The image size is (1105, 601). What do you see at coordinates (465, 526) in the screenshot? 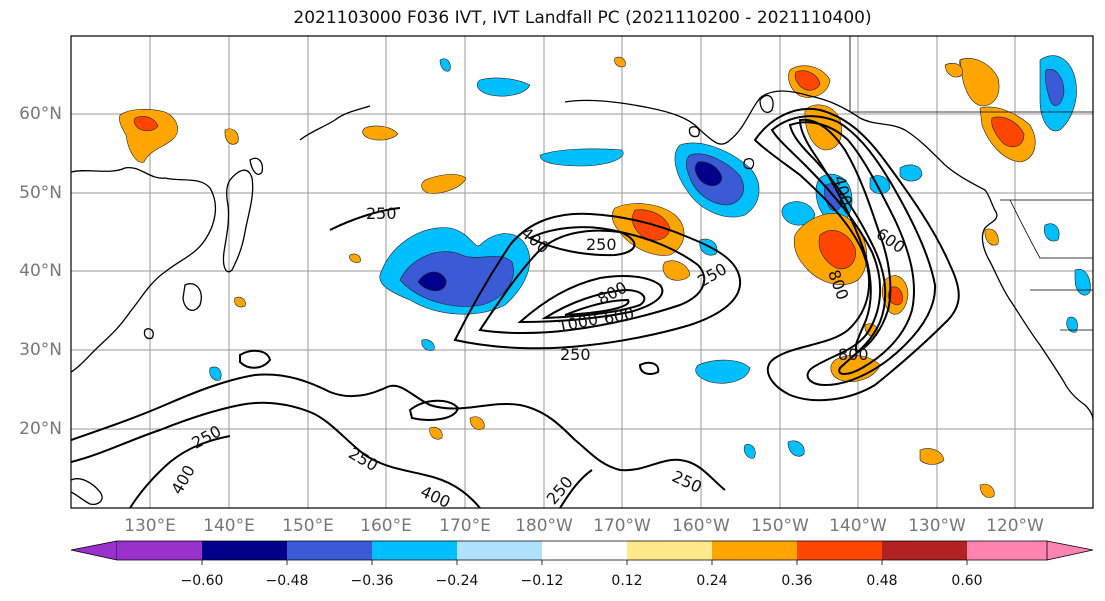
I see `lon-label-170e: 170°E` at bounding box center [465, 526].